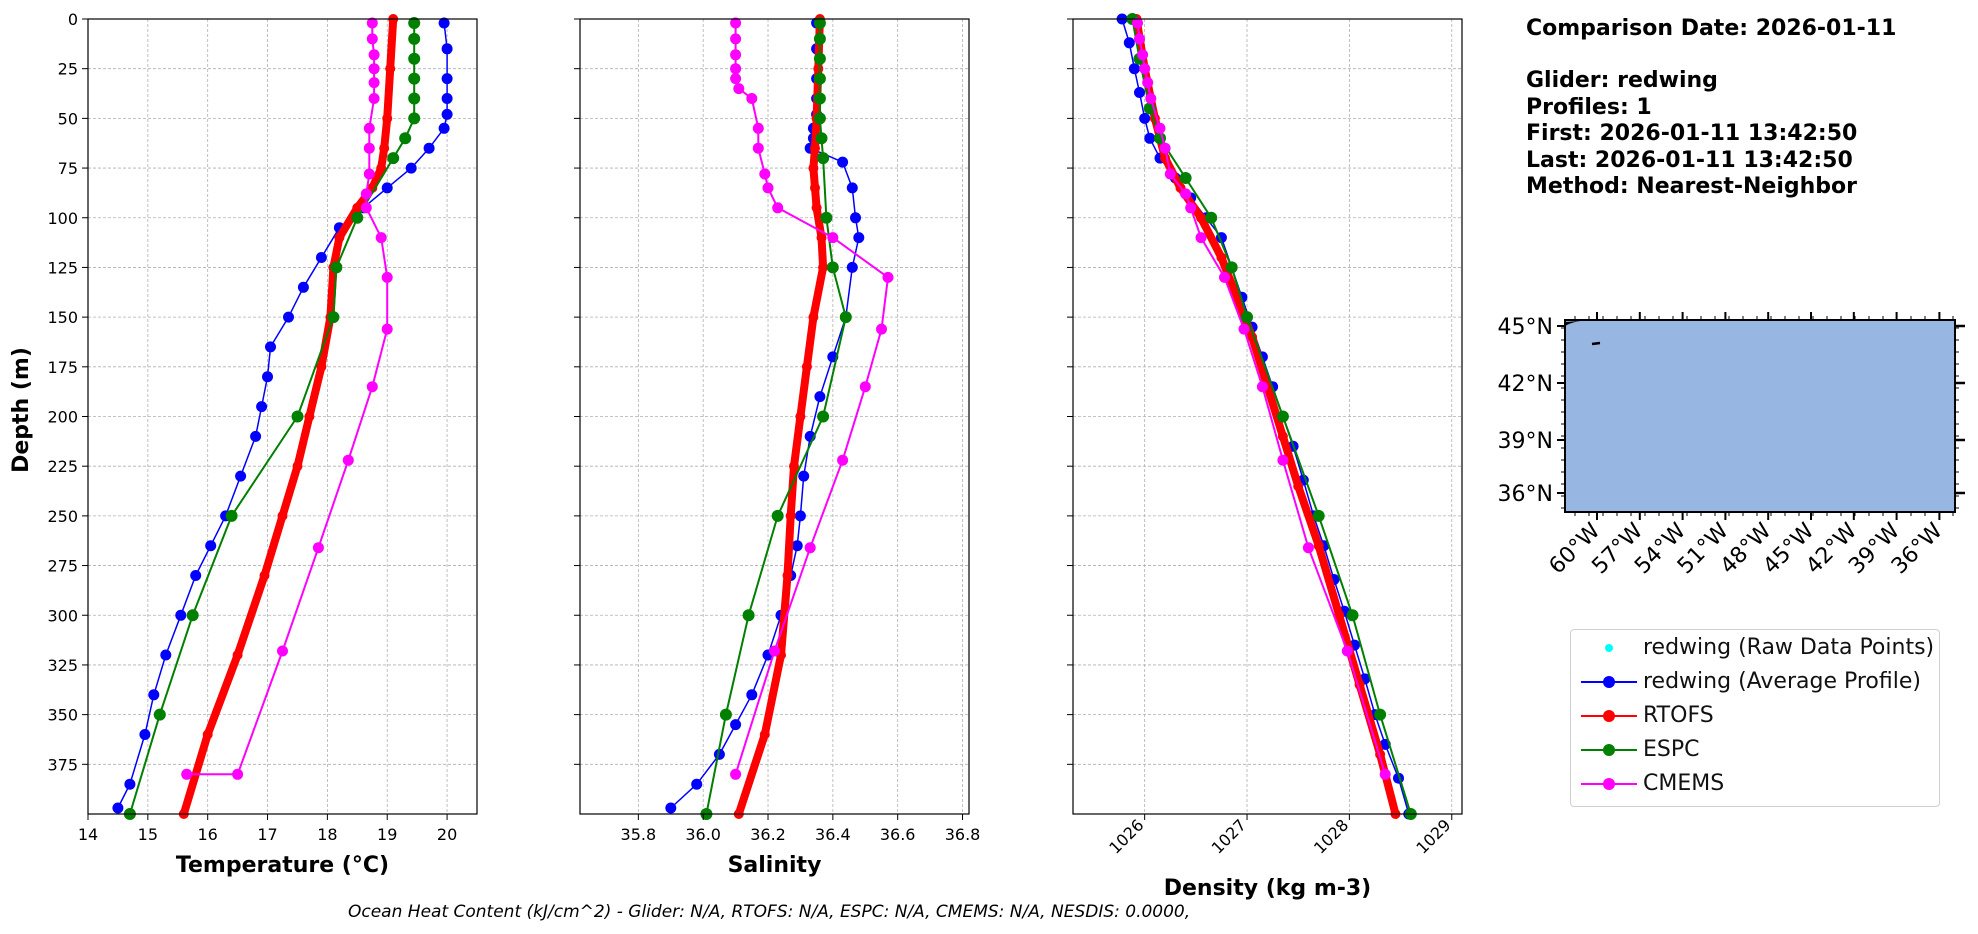  I want to click on x-tick-label: 1028, so click(1331, 836).